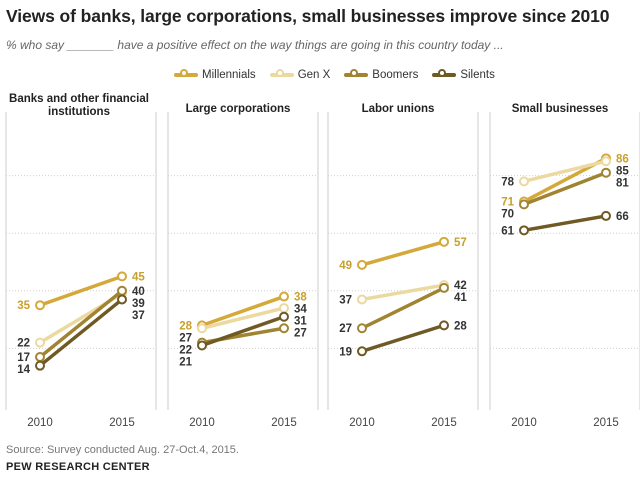 The height and width of the screenshot is (490, 640). What do you see at coordinates (300, 310) in the screenshot?
I see `data-label-large-gen-x-2015: 34` at bounding box center [300, 310].